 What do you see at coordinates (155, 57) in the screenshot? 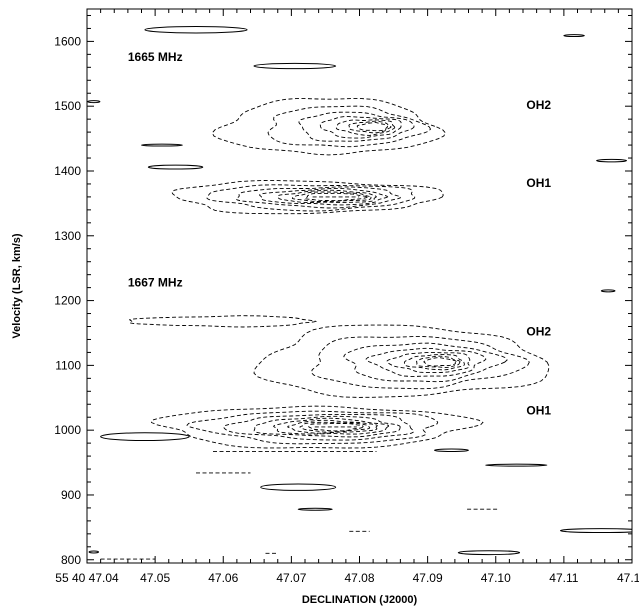
I see `annotation-label: 1665 MHz` at bounding box center [155, 57].